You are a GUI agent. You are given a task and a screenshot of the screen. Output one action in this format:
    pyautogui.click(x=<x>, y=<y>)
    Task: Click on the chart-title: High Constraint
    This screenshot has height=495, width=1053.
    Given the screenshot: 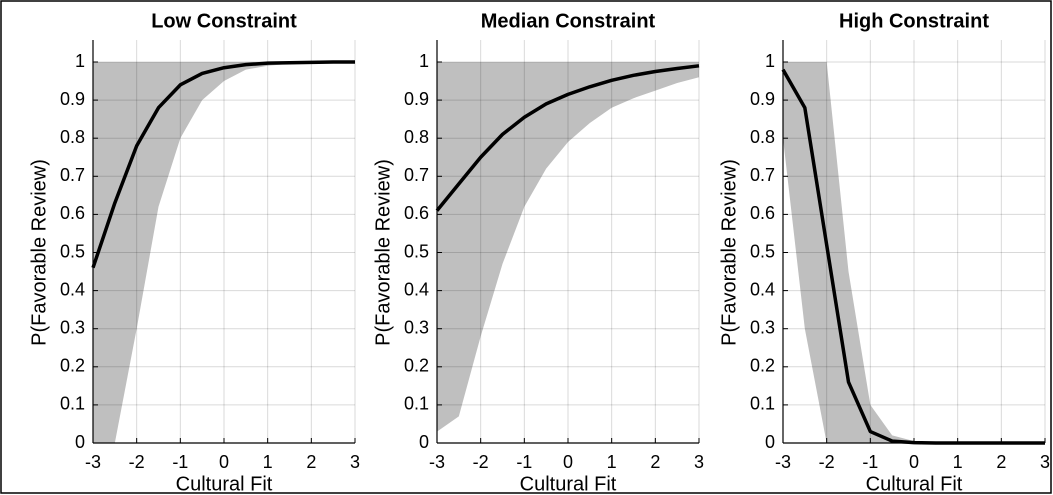 What is the action you would take?
    pyautogui.click(x=914, y=21)
    